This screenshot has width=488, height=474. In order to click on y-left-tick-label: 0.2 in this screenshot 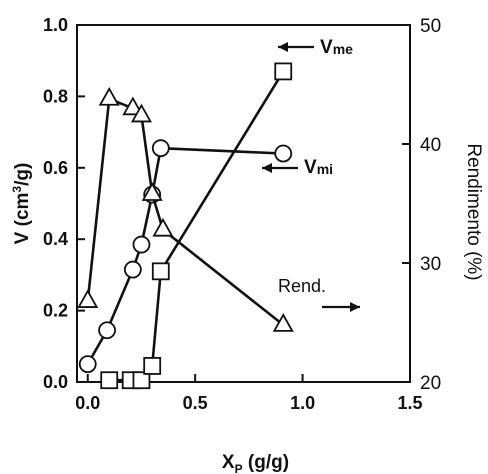, I will do `click(55, 311)`.